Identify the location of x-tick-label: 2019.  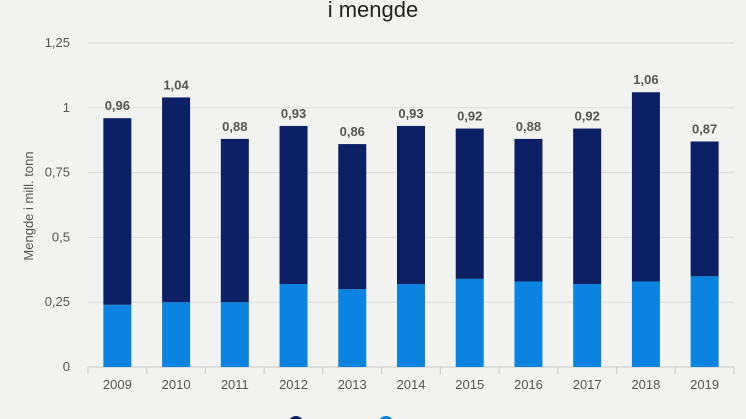
(704, 384).